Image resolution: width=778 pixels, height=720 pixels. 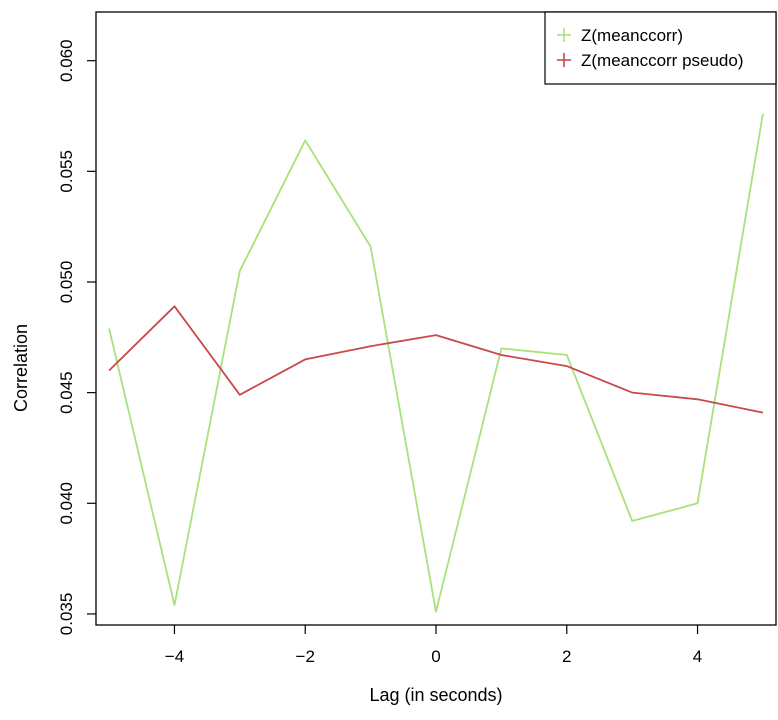 What do you see at coordinates (66, 503) in the screenshot?
I see `y-tick-label: 0.040` at bounding box center [66, 503].